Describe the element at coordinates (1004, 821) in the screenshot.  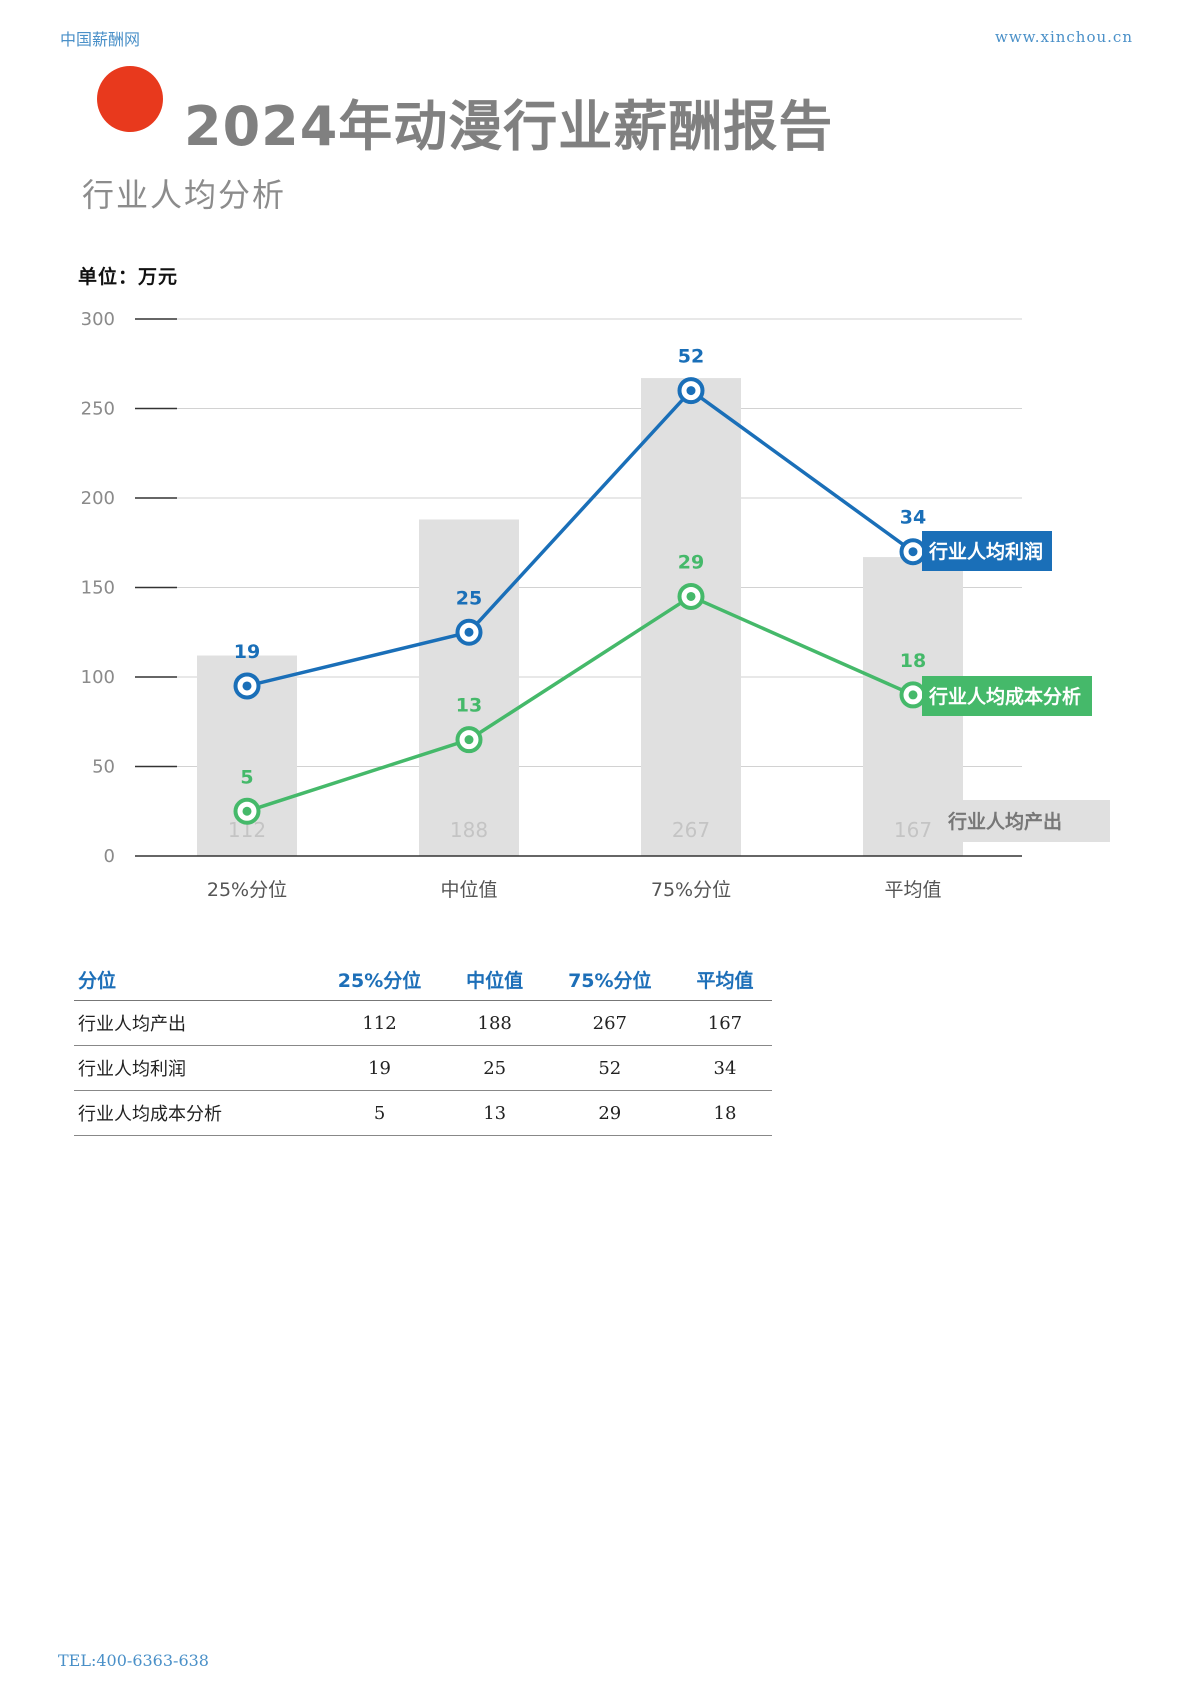
I see `legend-label-output: 行业人均产出` at that location.